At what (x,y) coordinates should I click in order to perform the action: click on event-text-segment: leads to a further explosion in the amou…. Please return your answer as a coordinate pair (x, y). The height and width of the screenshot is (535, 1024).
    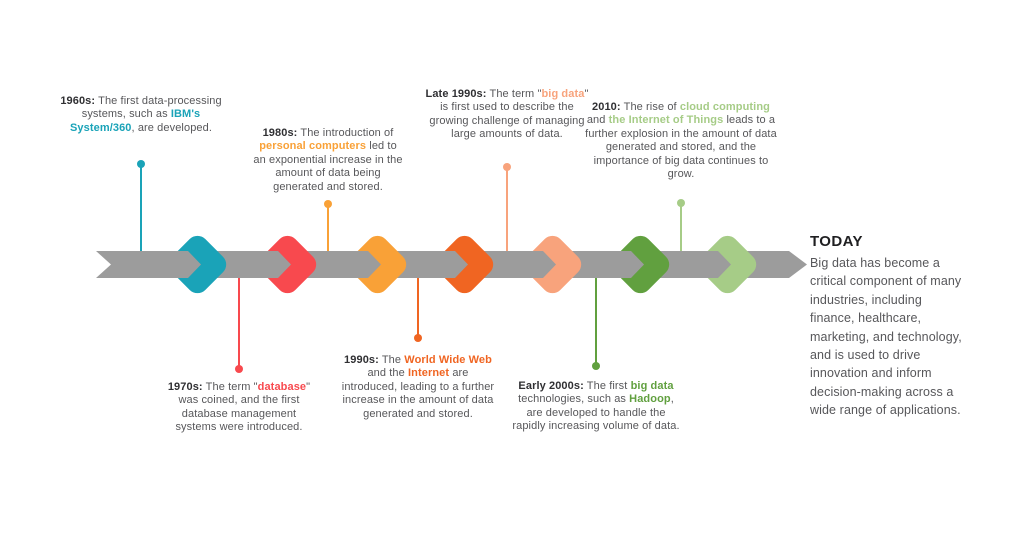
    Looking at the image, I should click on (681, 147).